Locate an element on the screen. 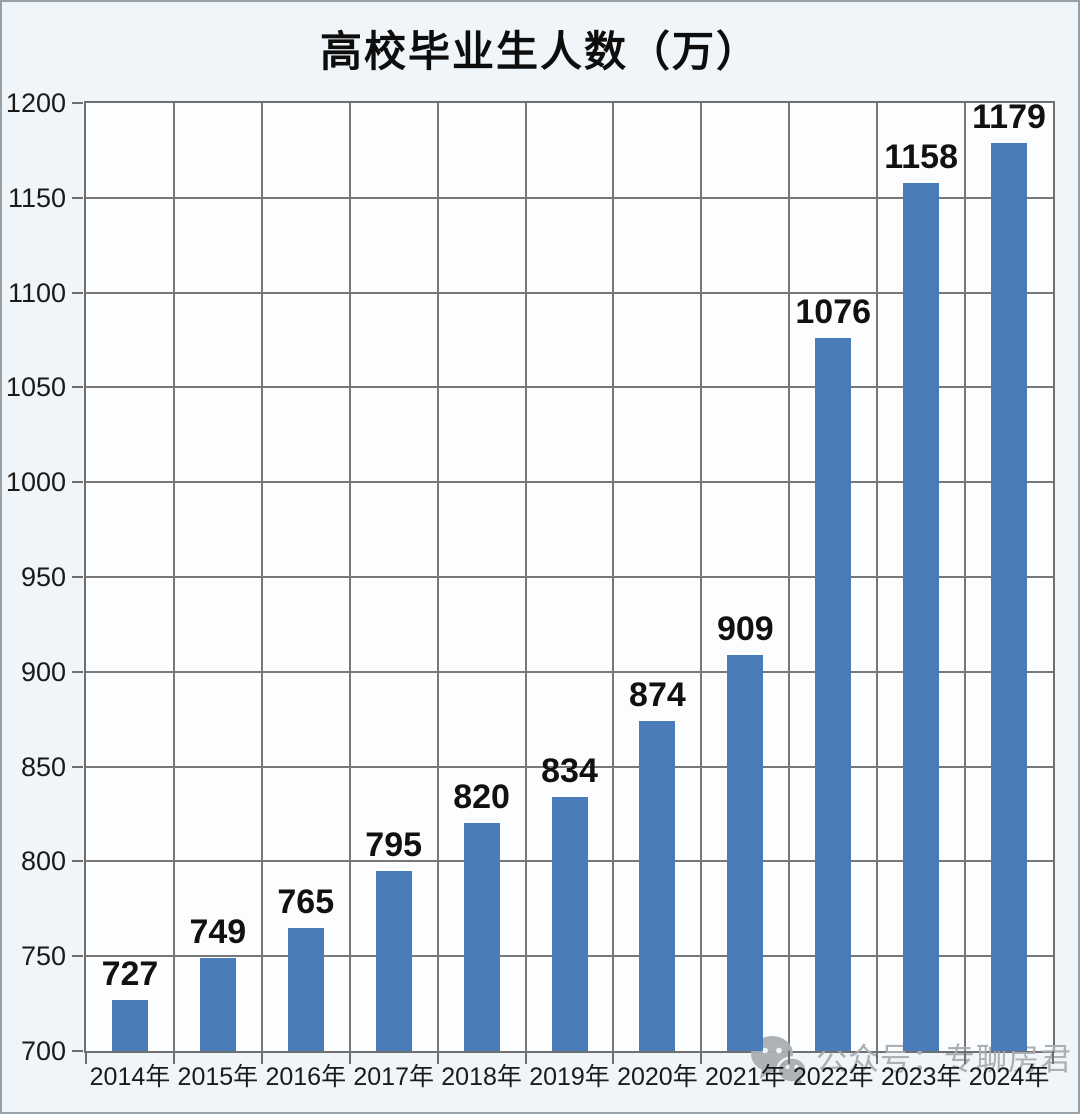 This screenshot has height=1114, width=1080. bar-value-label: 1179 is located at coordinates (1009, 116).